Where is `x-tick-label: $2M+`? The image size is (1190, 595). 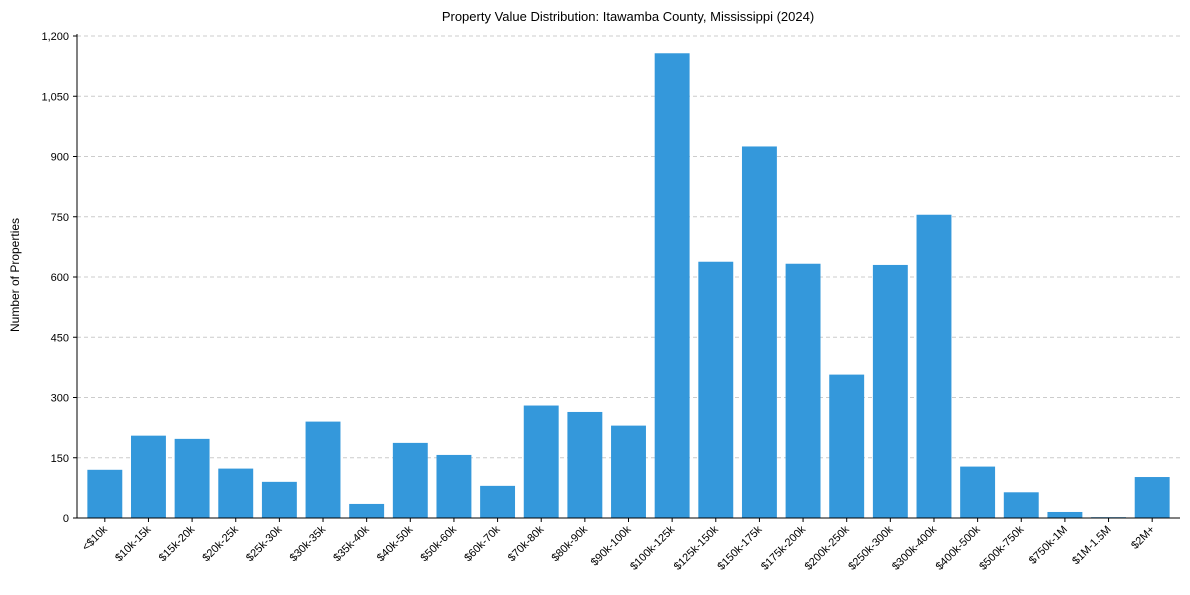 x-tick-label: $2M+ is located at coordinates (1143, 538).